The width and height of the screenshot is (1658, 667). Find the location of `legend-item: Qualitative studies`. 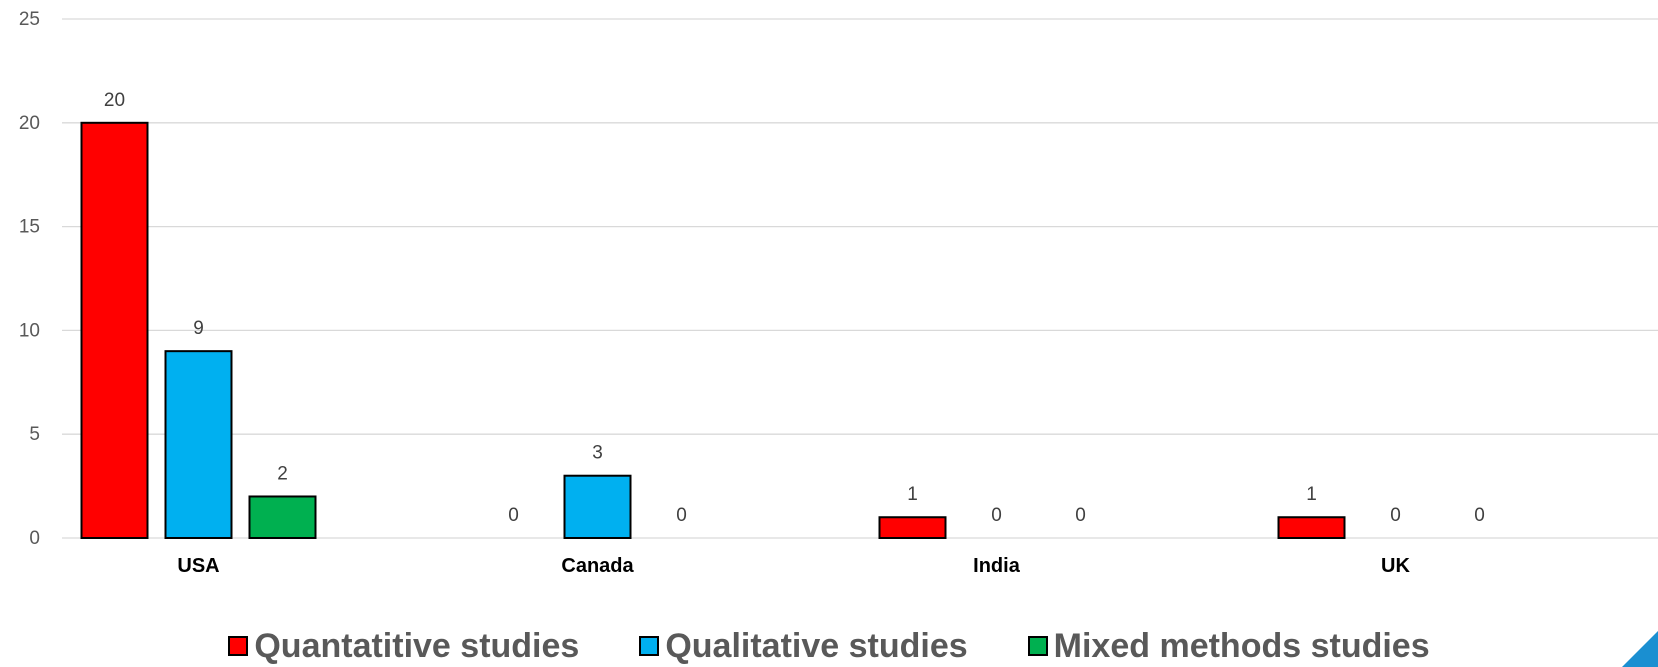

legend-item: Qualitative studies is located at coordinates (803, 646).